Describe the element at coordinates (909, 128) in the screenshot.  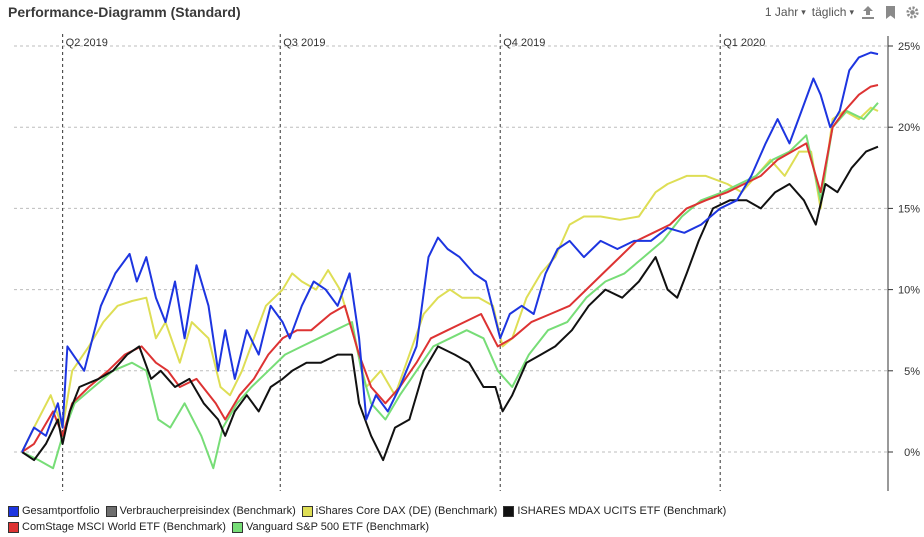
I see `y-tick-label: 20%` at that location.